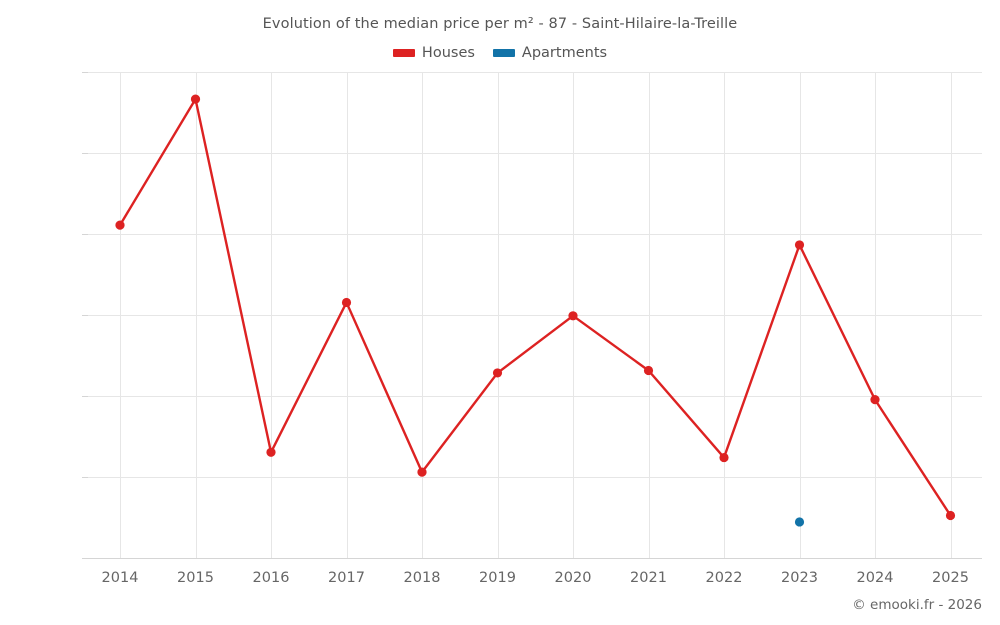 This screenshot has width=1000, height=625. I want to click on x-axis-tick-label: 2016, so click(271, 578).